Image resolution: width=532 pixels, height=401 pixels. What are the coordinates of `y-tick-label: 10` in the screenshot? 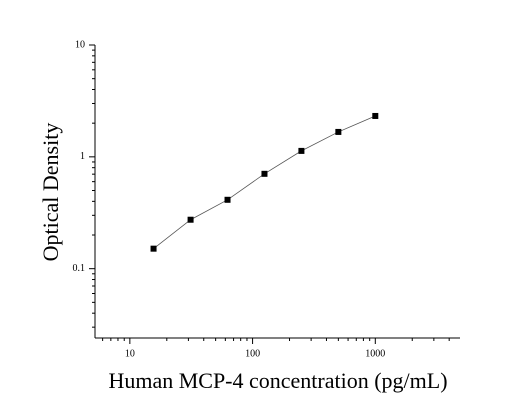 It's located at (80, 44).